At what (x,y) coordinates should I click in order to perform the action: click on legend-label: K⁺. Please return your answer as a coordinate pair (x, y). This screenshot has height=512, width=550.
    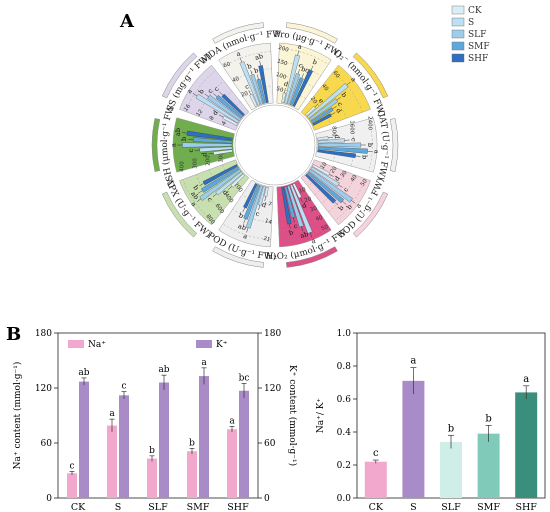
    Looking at the image, I should click on (222, 345).